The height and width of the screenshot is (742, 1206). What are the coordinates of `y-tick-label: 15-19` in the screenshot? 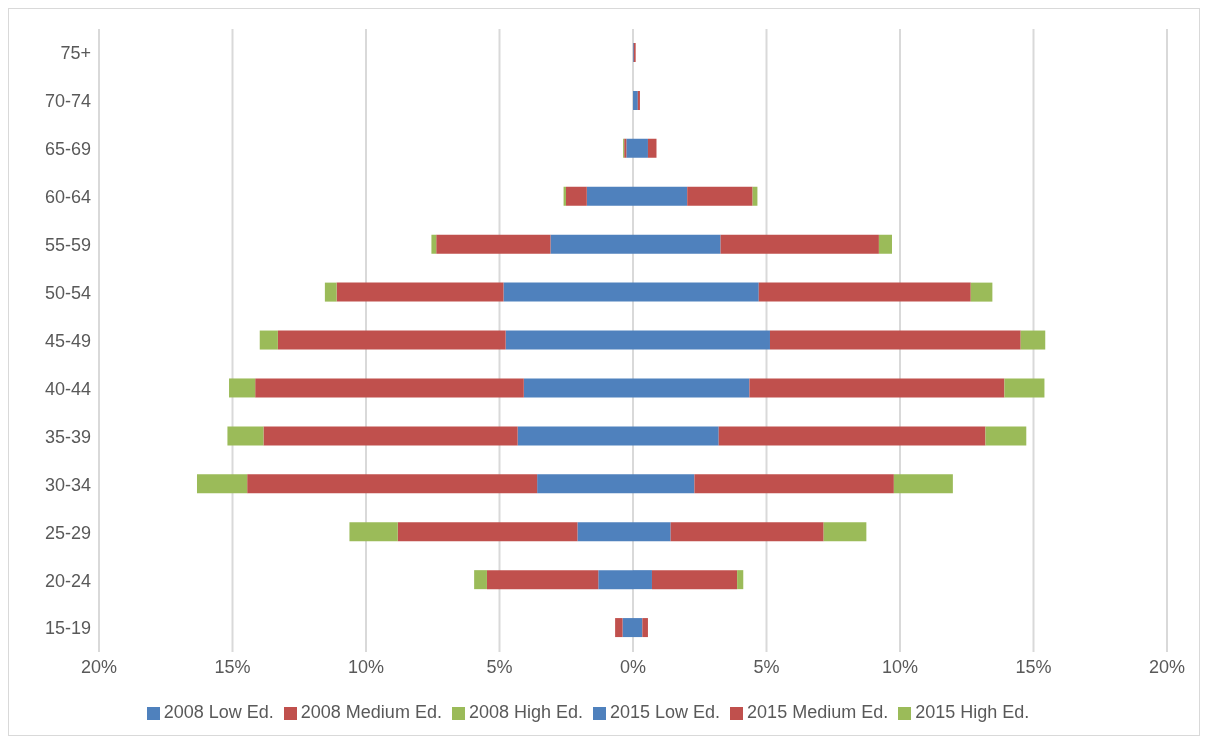 It's located at (67, 628).